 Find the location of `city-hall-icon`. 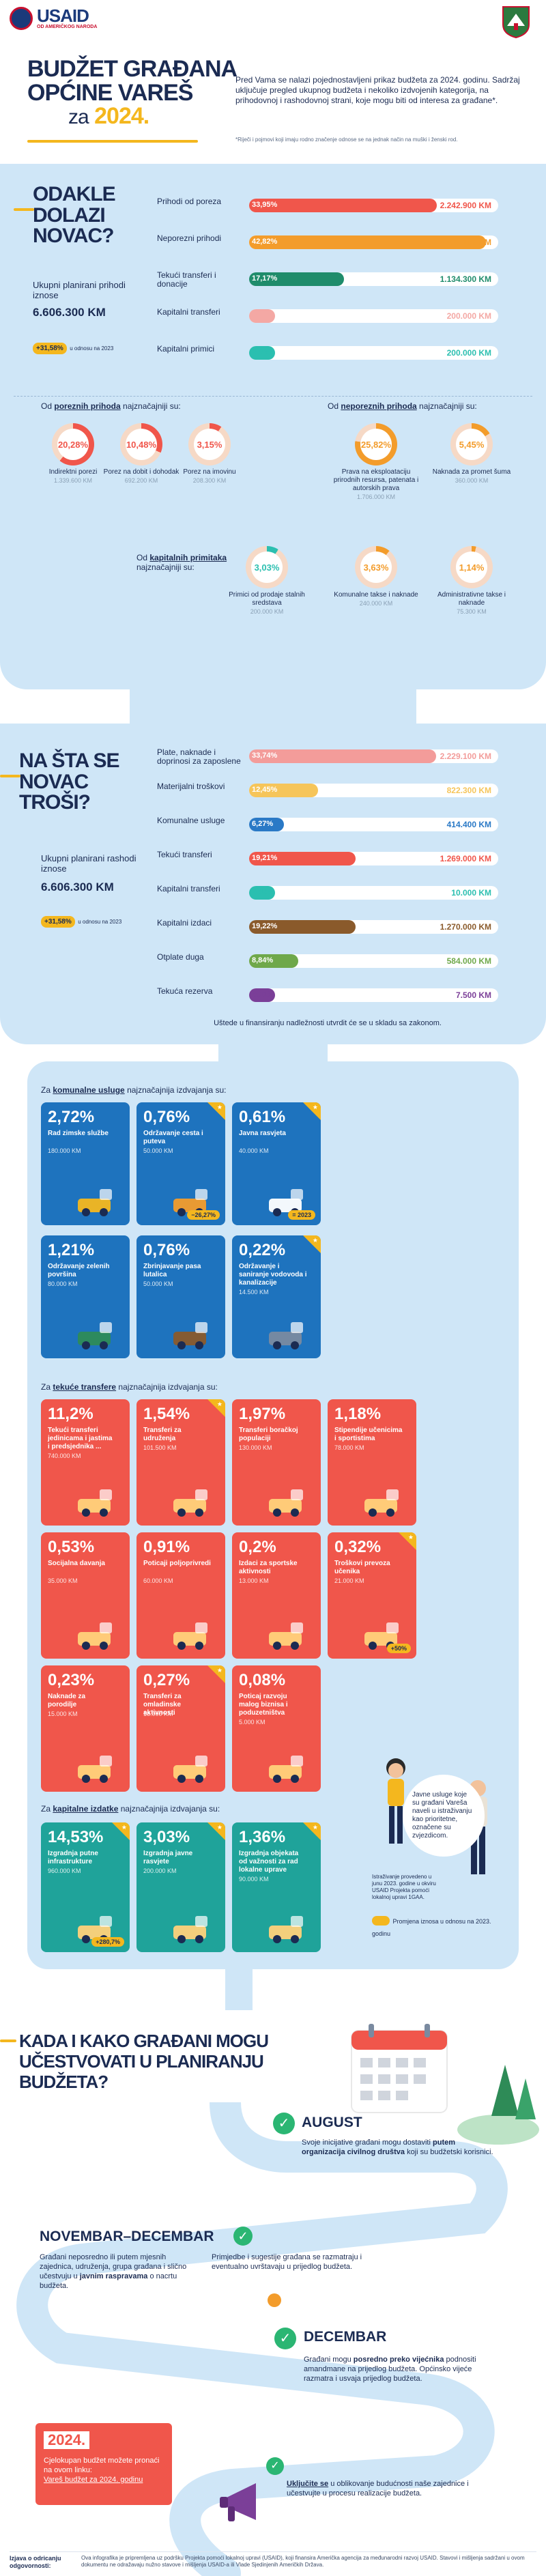

city-hall-icon is located at coordinates (290, 1929).